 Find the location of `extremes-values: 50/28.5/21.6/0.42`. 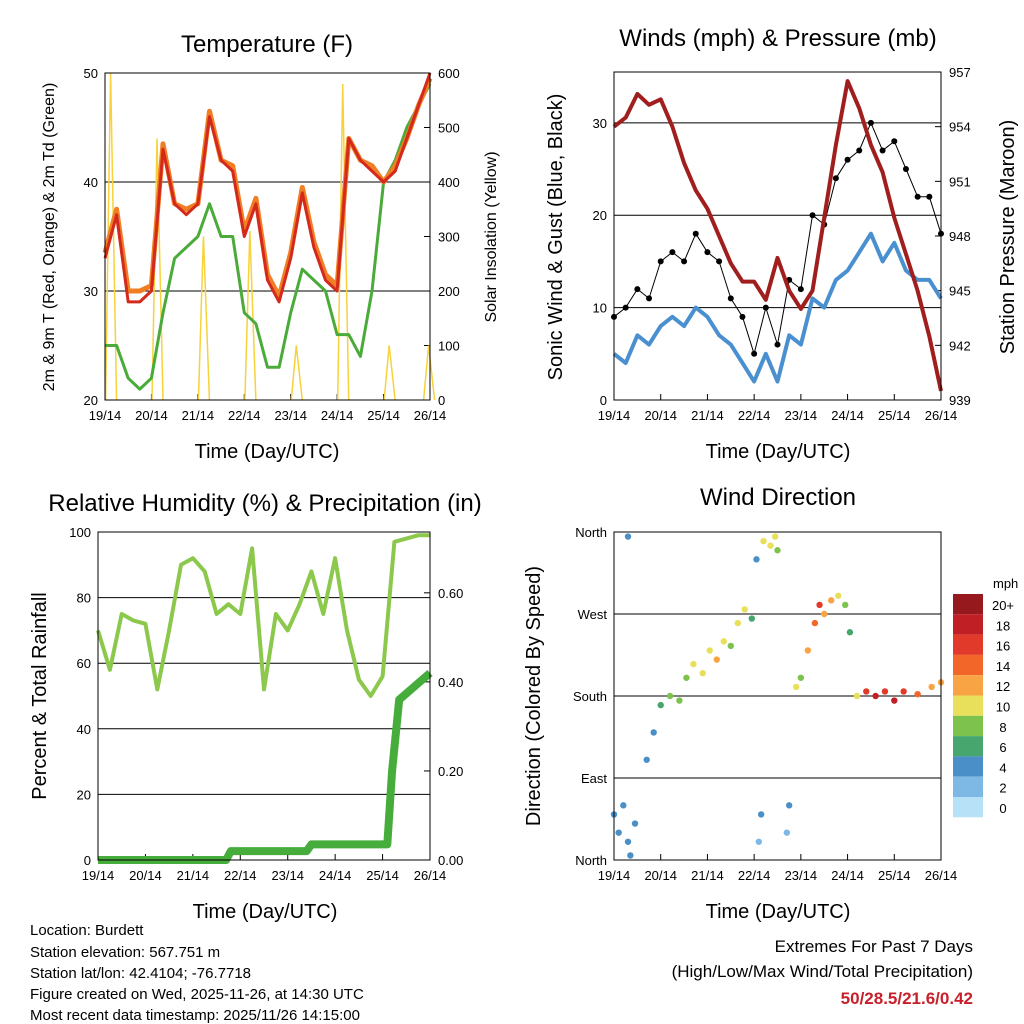

extremes-values: 50/28.5/21.6/0.42 is located at coordinates (907, 998).